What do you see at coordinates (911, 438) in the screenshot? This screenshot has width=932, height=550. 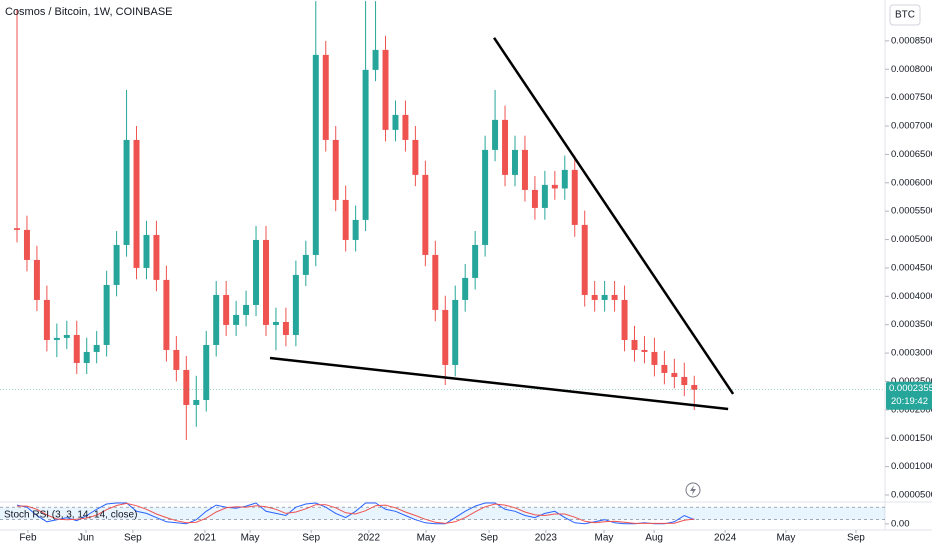 I see `y-tick-label: 0.0001500` at bounding box center [911, 438].